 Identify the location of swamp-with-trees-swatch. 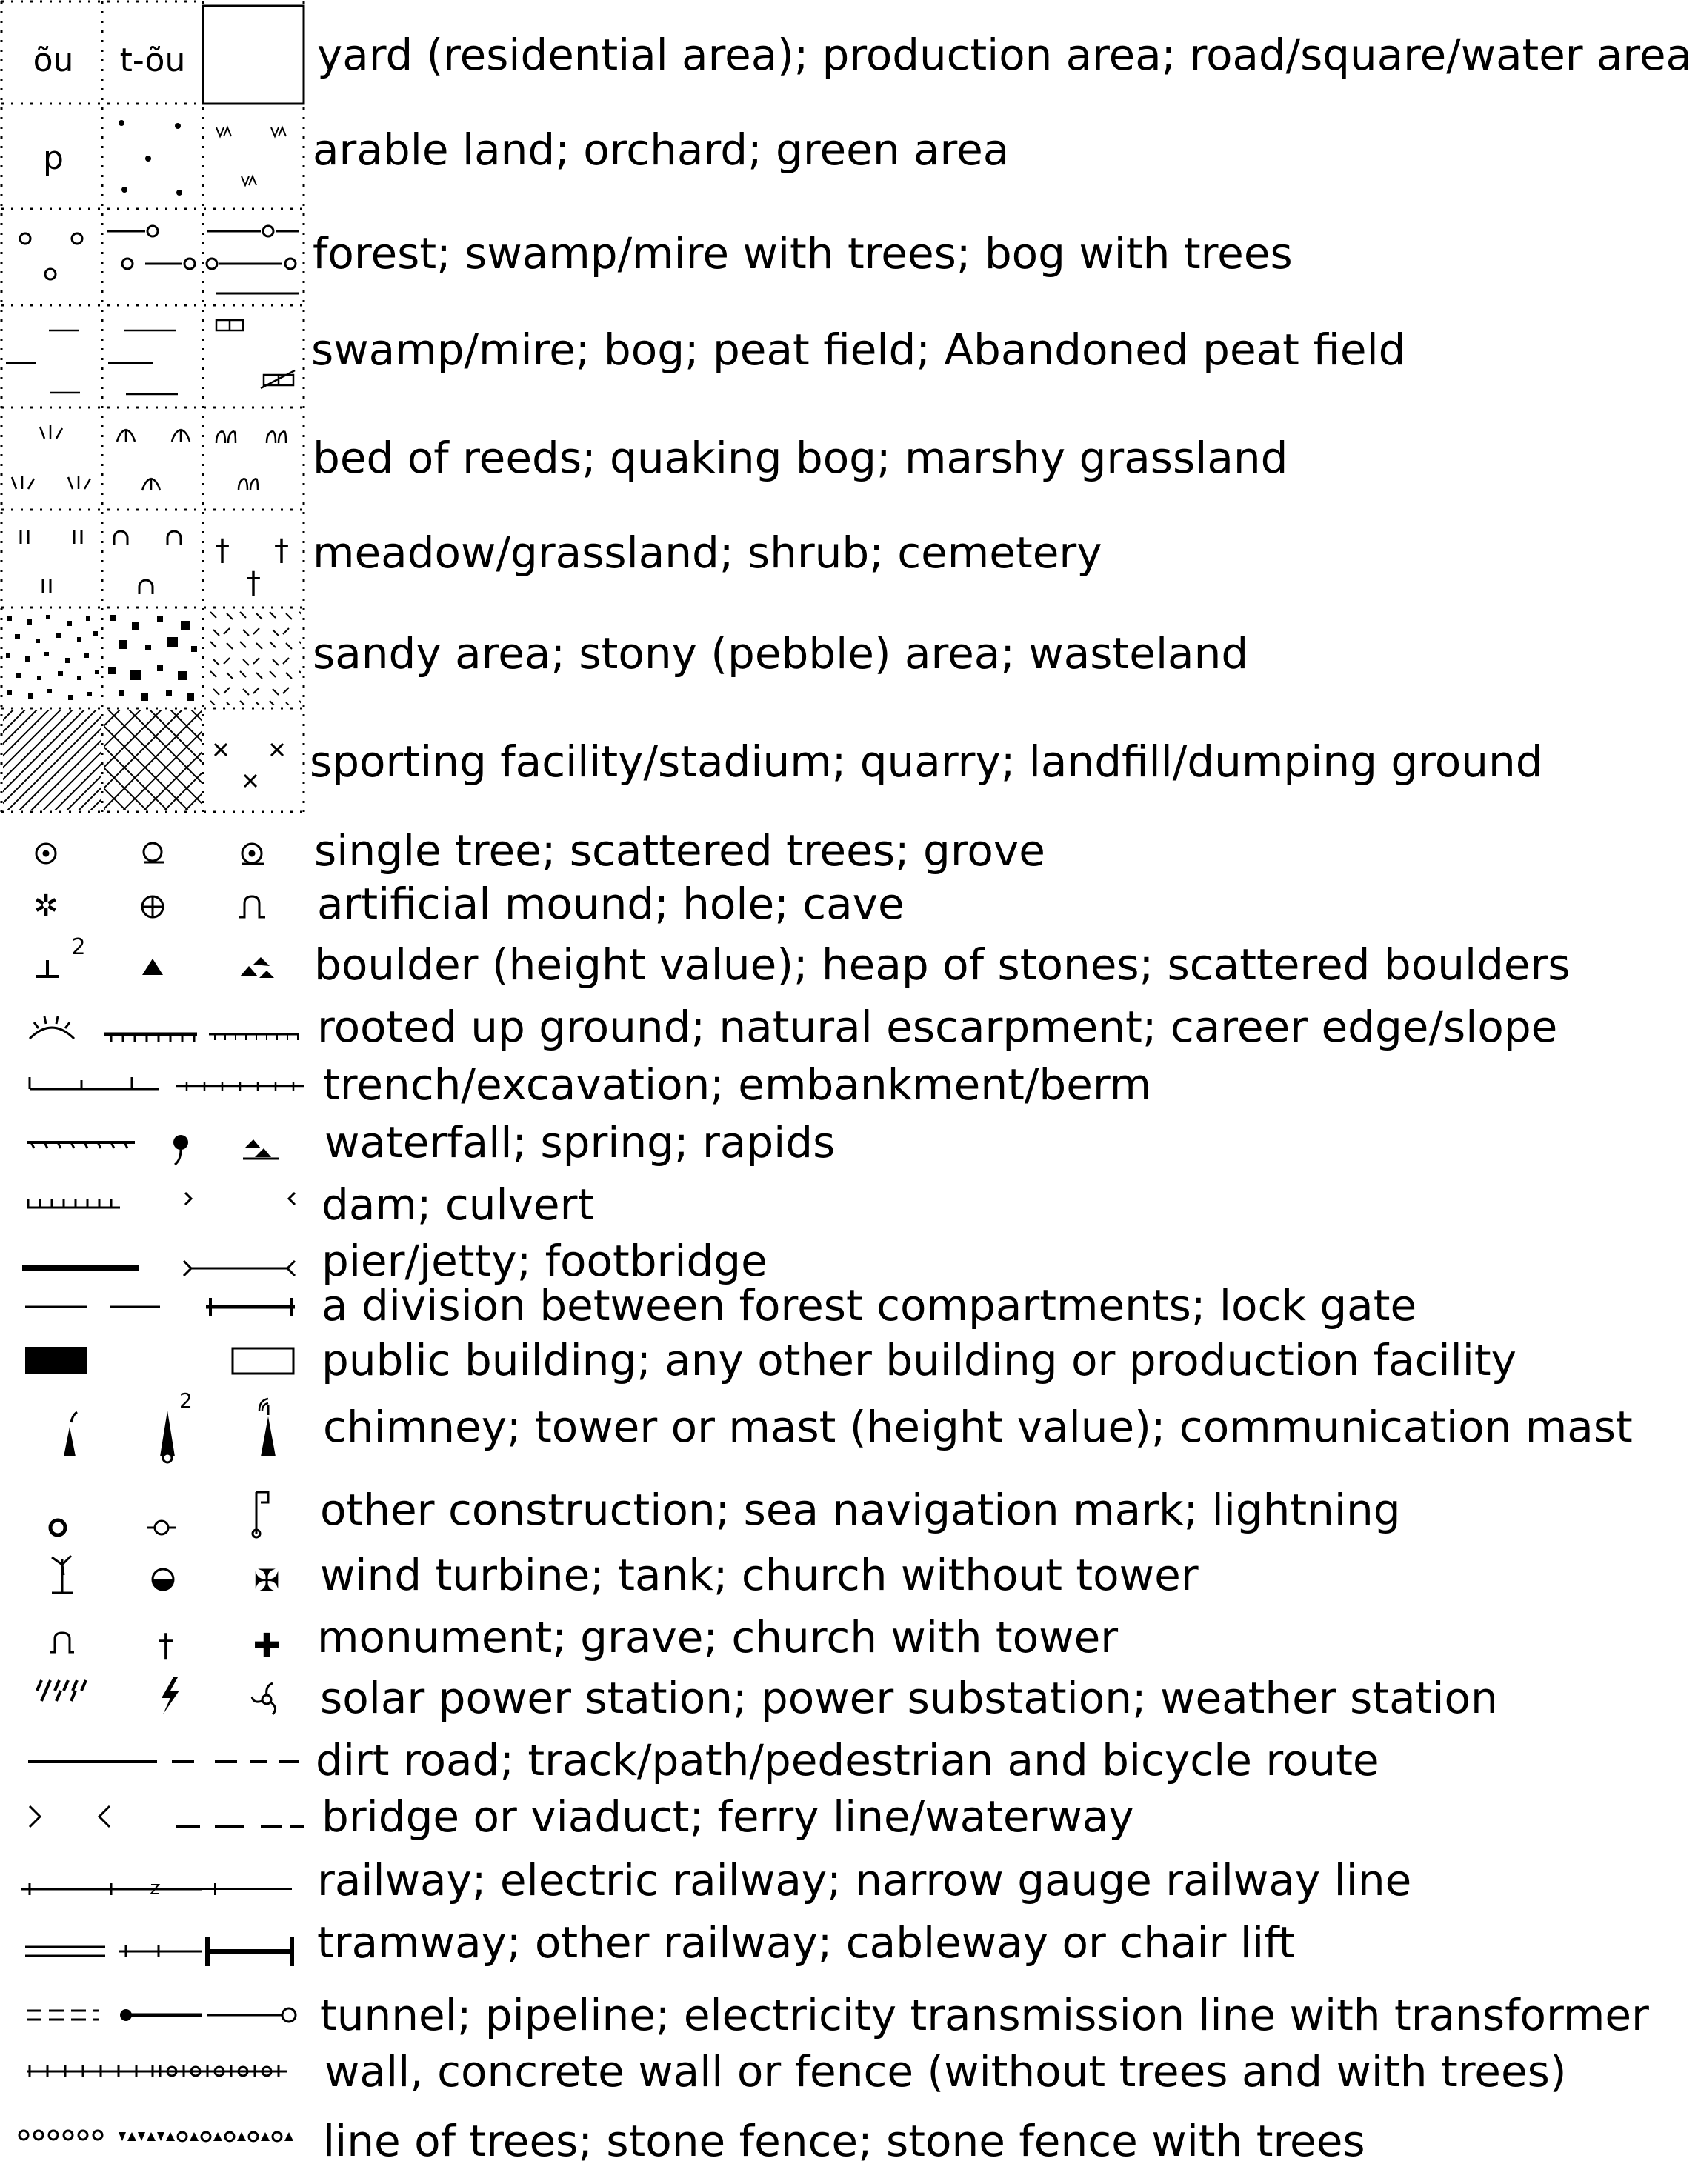
(152, 247).